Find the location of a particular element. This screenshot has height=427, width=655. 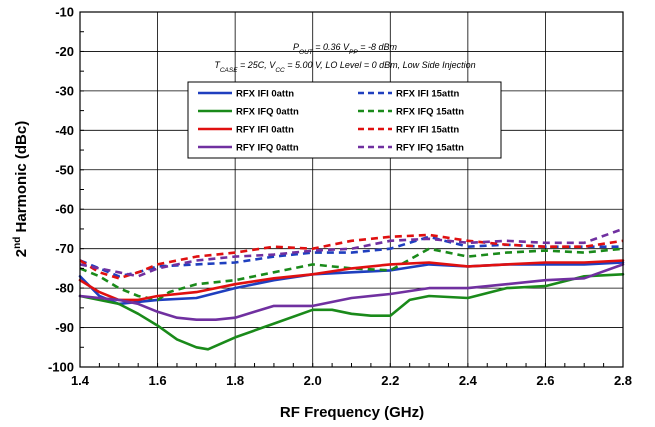

y-tick-labels: -100 -90 -80 -70 -60 -50 -40 -30 -20 -10 is located at coordinates (61, 190).